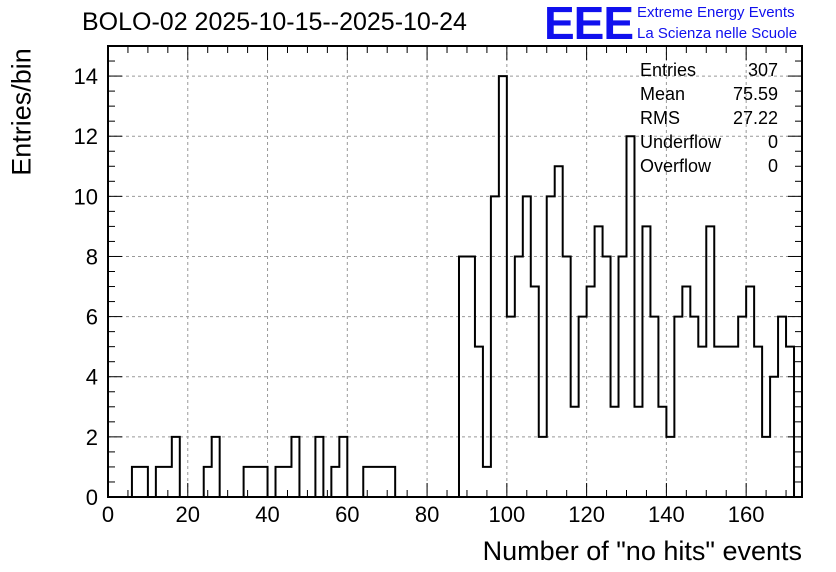 The width and height of the screenshot is (836, 572). Describe the element at coordinates (746, 514) in the screenshot. I see `x-tick-label: 160` at that location.